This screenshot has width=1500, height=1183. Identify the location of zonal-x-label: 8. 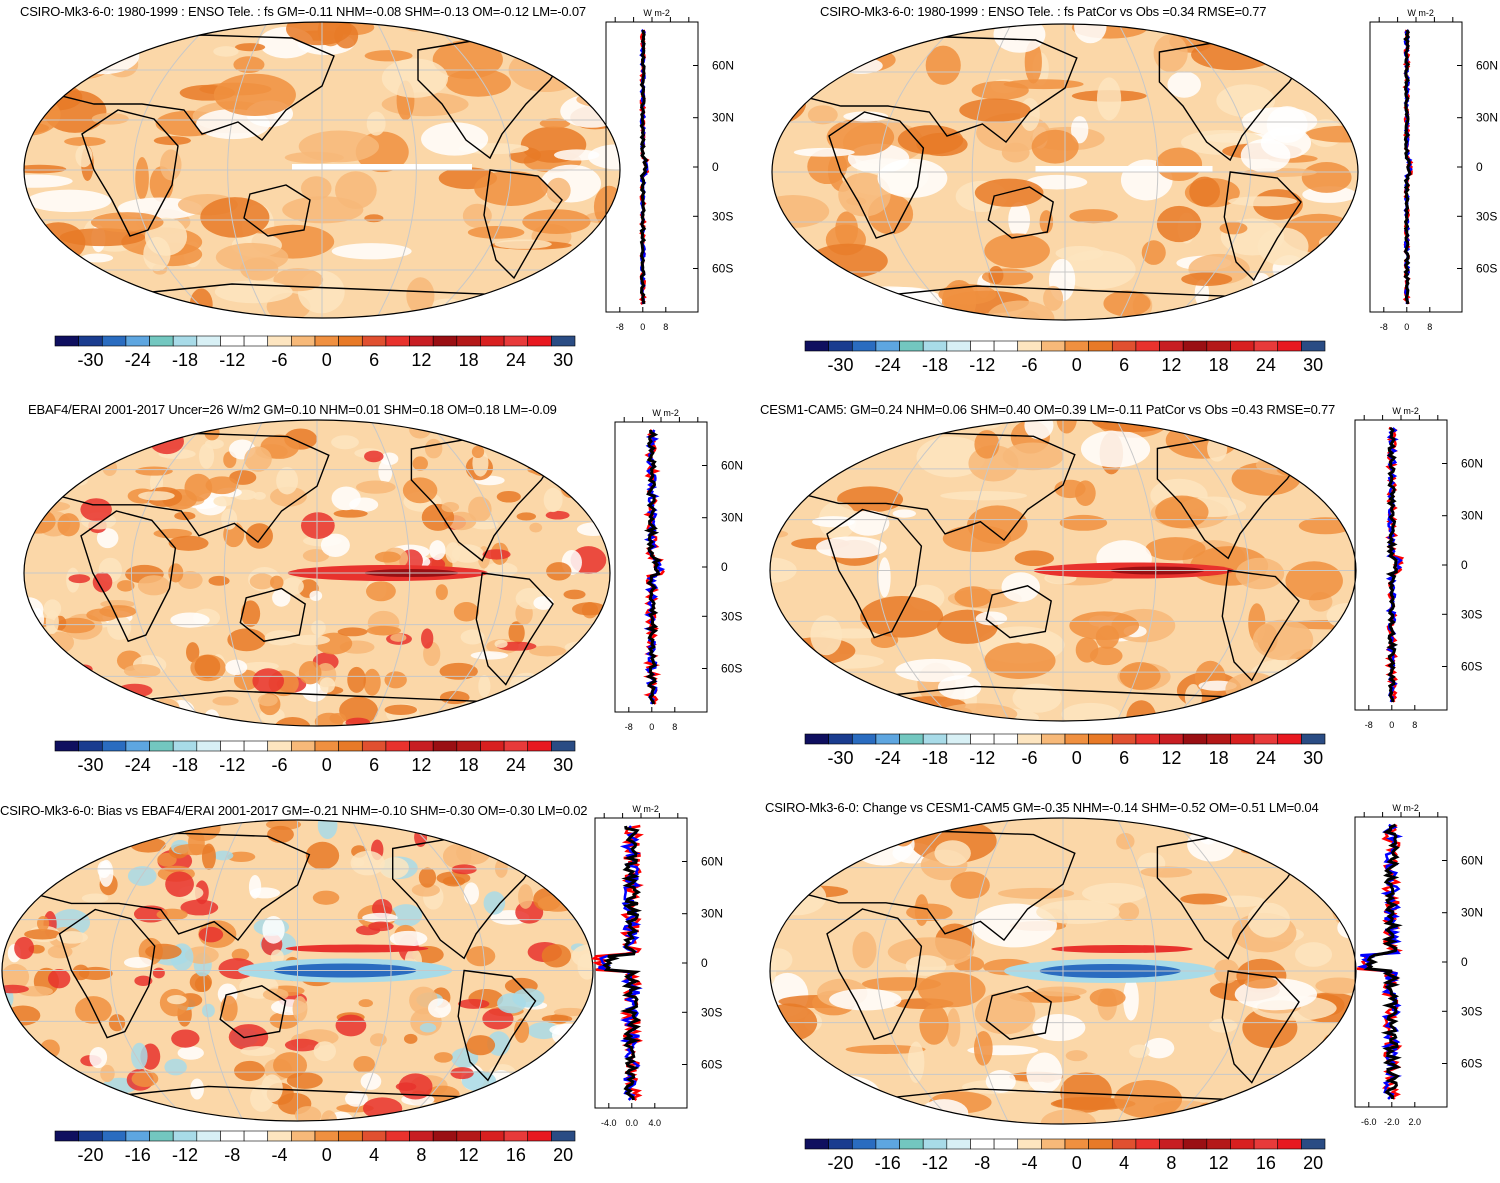
(1429, 327).